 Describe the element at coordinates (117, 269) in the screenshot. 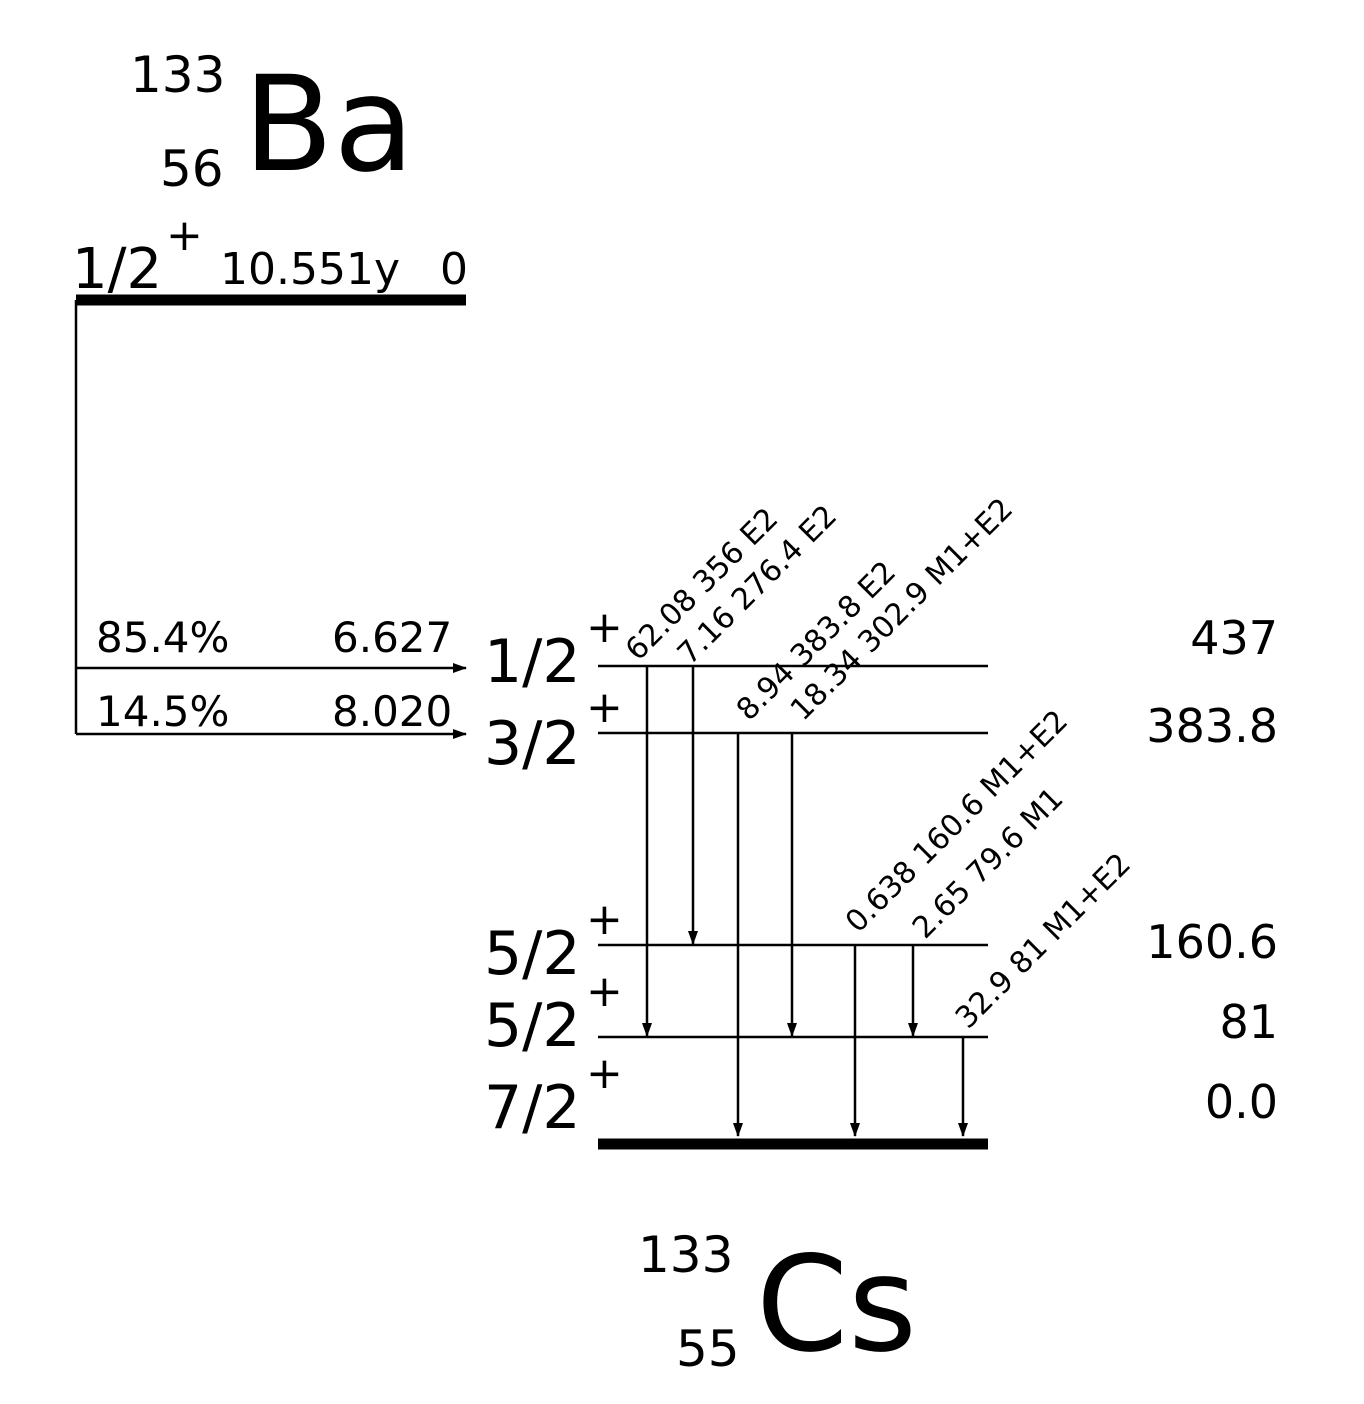

I see `parent-spin: 1/2` at that location.